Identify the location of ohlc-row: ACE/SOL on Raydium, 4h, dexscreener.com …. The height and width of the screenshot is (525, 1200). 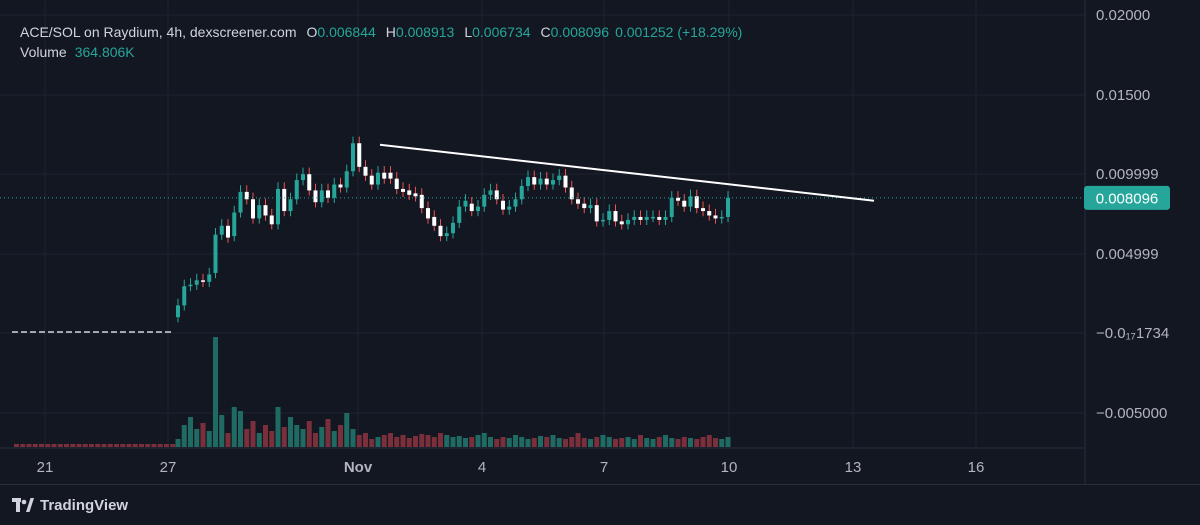
(381, 32).